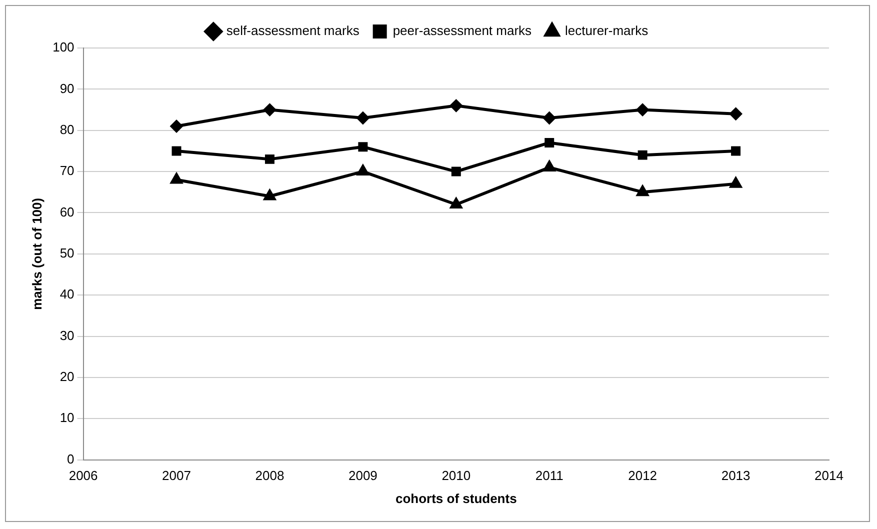  Describe the element at coordinates (456, 498) in the screenshot. I see `x-axis-title: cohorts of students` at that location.